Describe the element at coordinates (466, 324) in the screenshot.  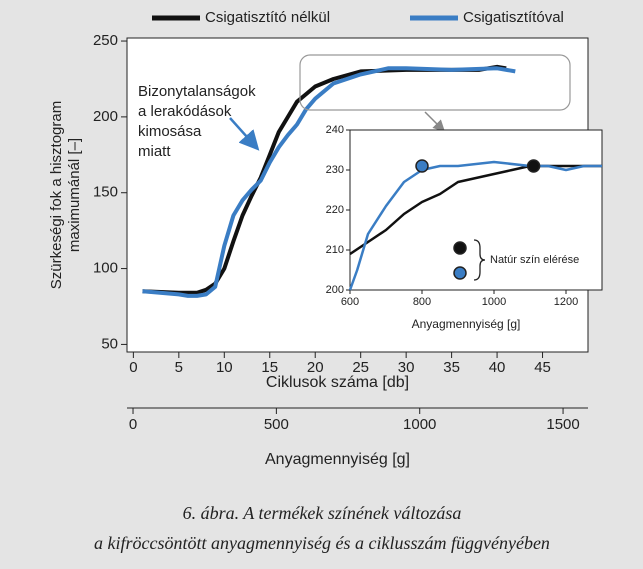
I see `x-axis-label: Anyagmennyiség [g]` at that location.